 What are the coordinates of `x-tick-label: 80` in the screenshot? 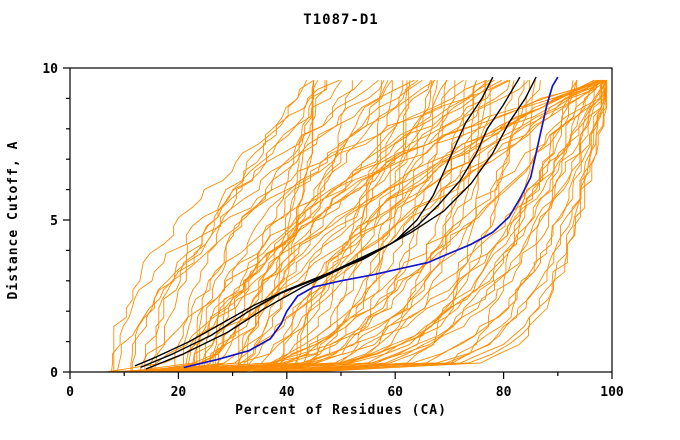 It's located at (504, 392).